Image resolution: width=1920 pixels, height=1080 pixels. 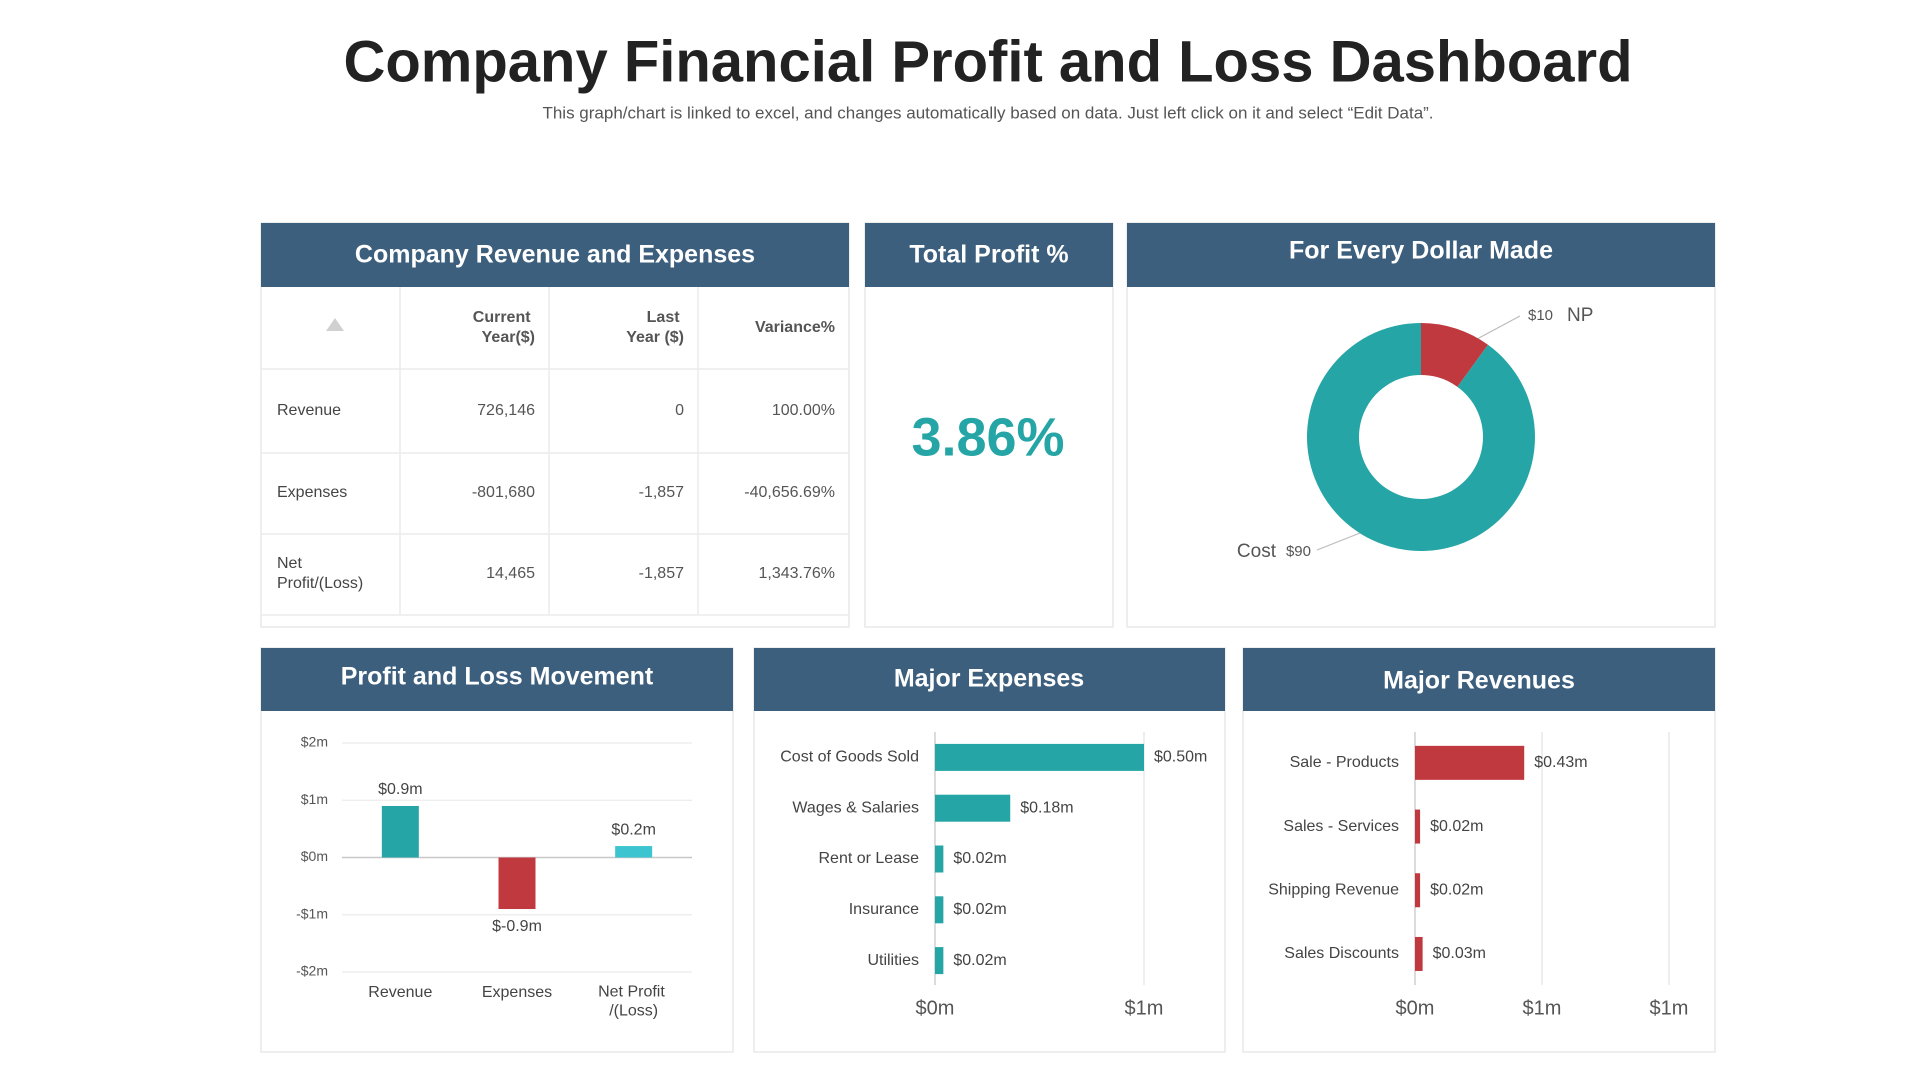 I want to click on column-header: Current Year($), so click(x=504, y=327).